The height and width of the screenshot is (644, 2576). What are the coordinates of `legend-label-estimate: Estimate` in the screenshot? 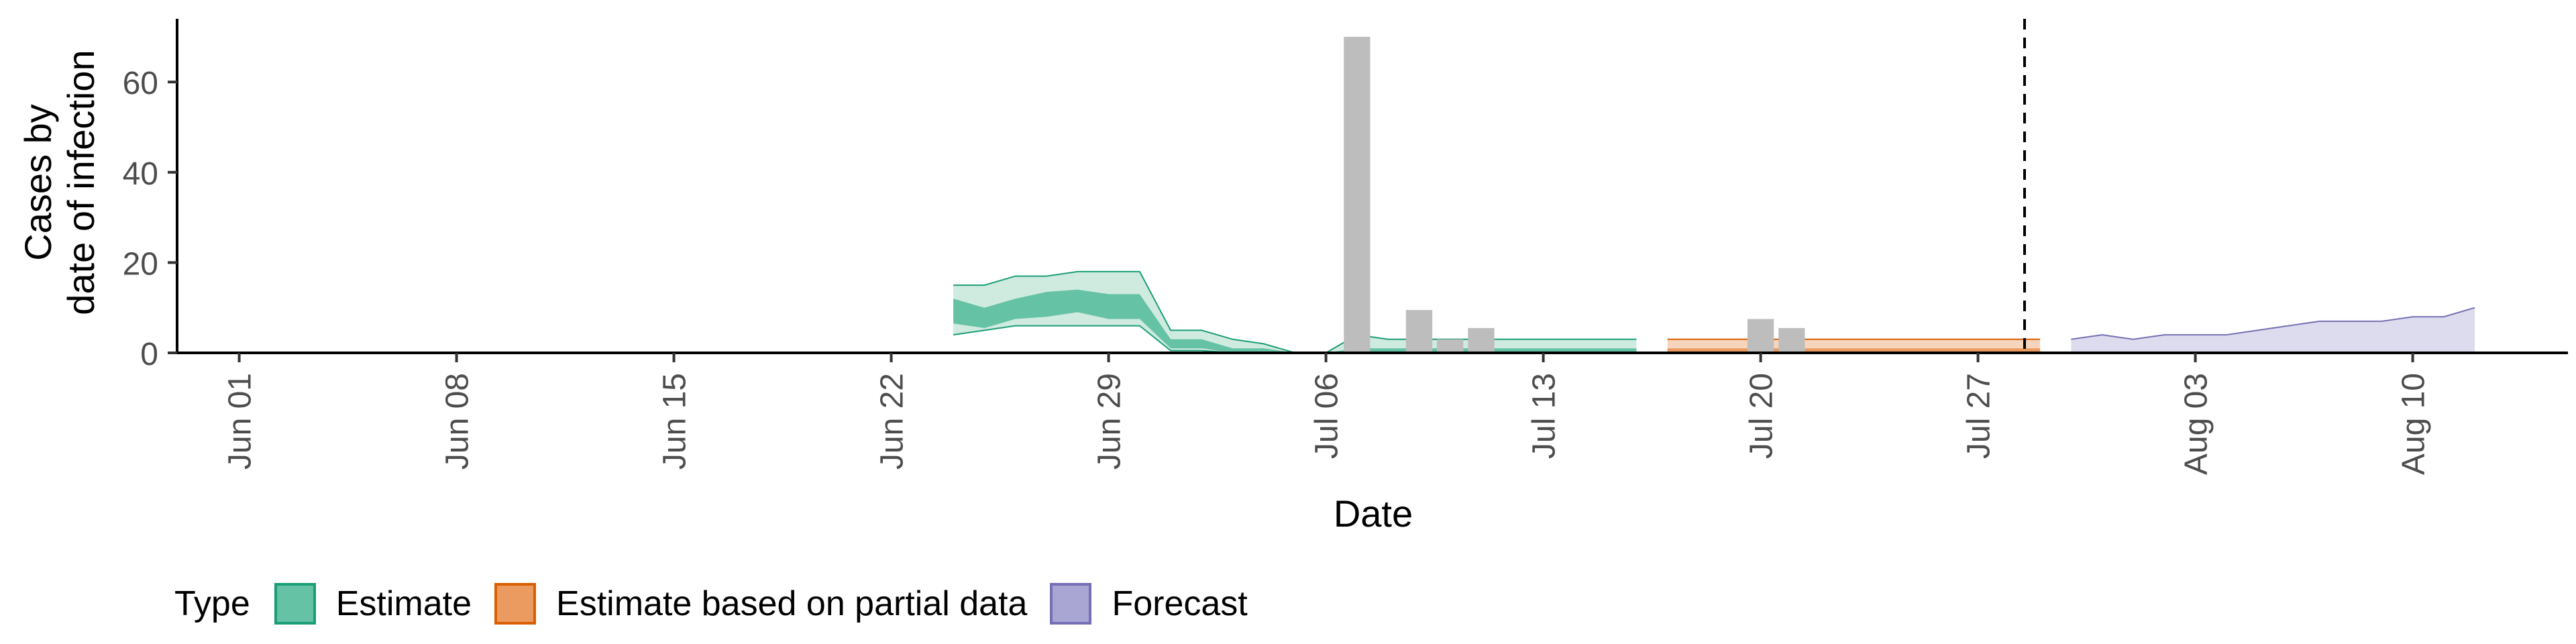 It's located at (403, 603).